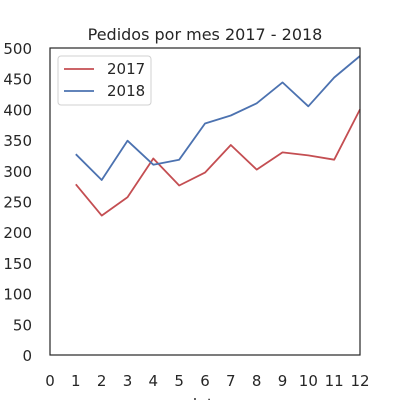 The image size is (400, 400). What do you see at coordinates (154, 381) in the screenshot?
I see `x-tick-label: 4` at bounding box center [154, 381].